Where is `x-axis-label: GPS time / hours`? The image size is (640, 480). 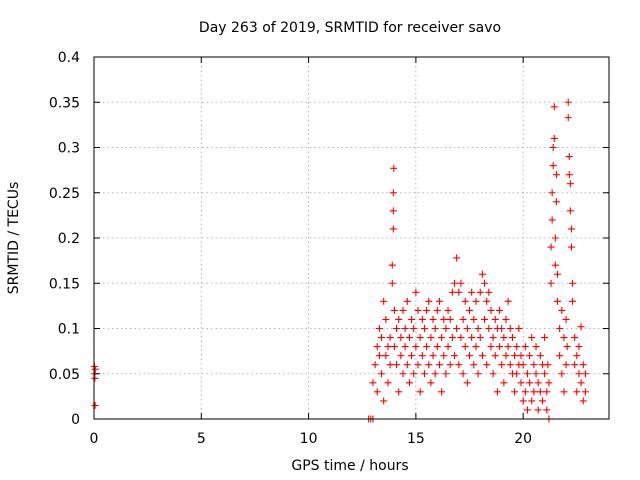 x-axis-label: GPS time / hours is located at coordinates (349, 466).